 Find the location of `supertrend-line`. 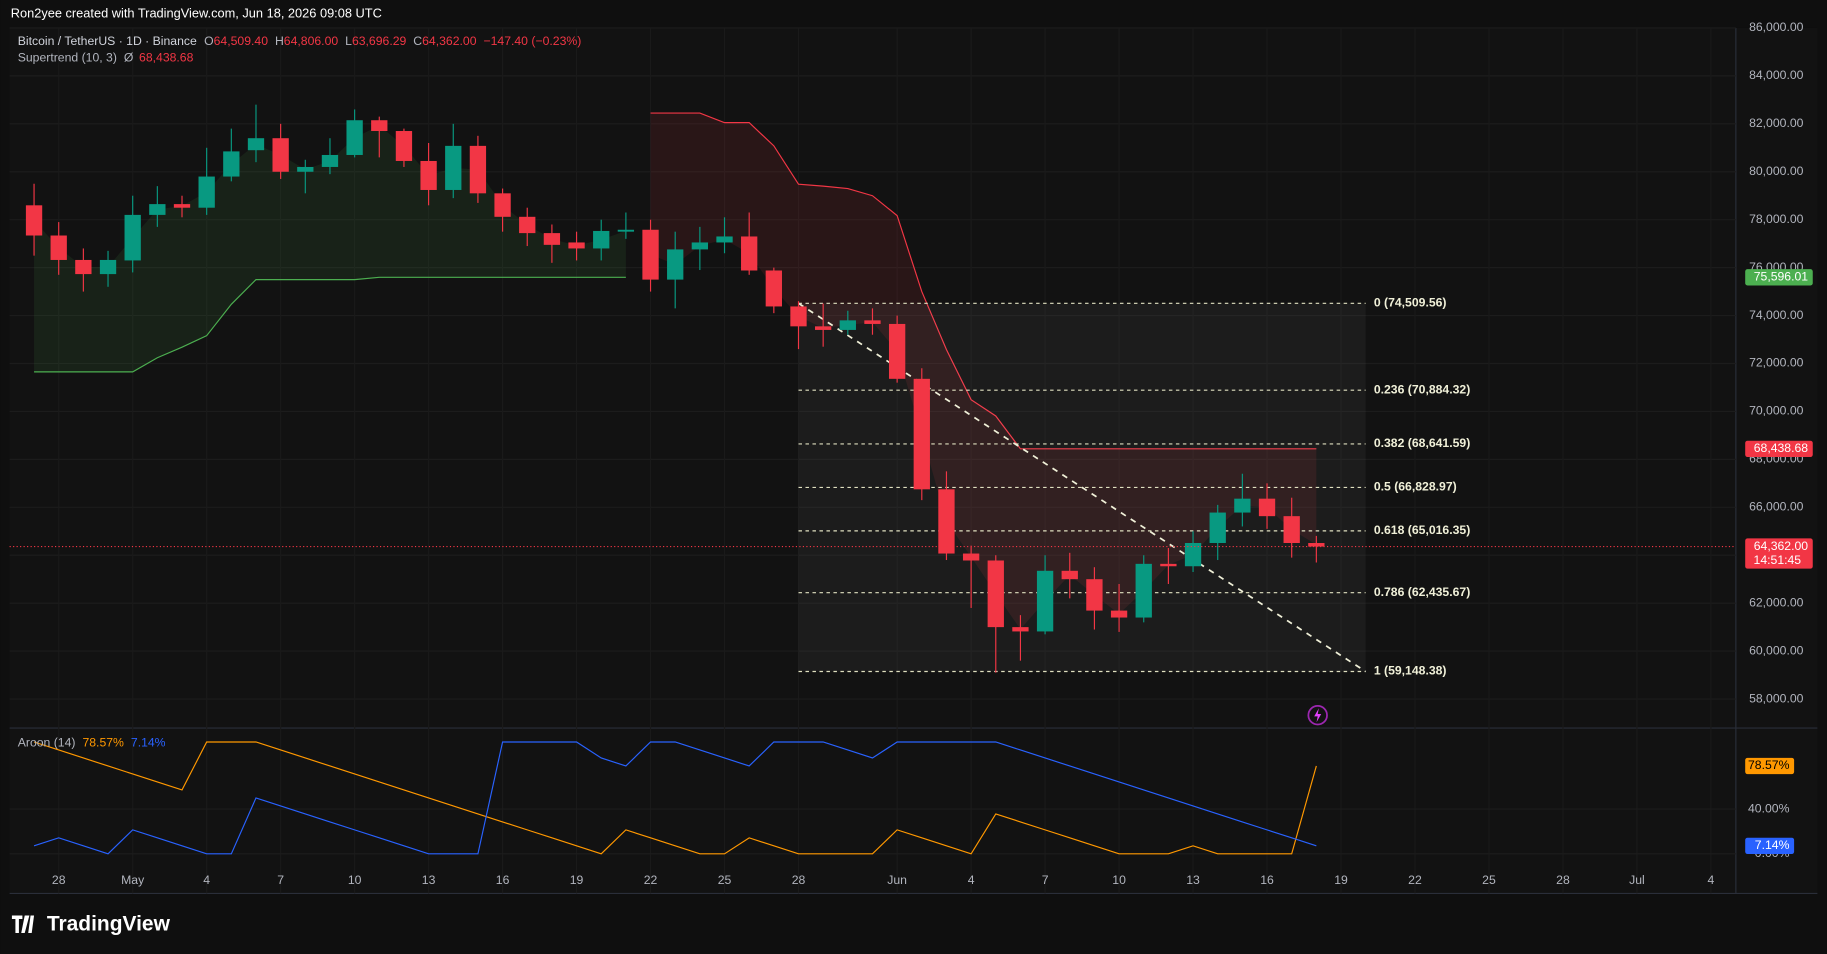

supertrend-line is located at coordinates (983, 281).